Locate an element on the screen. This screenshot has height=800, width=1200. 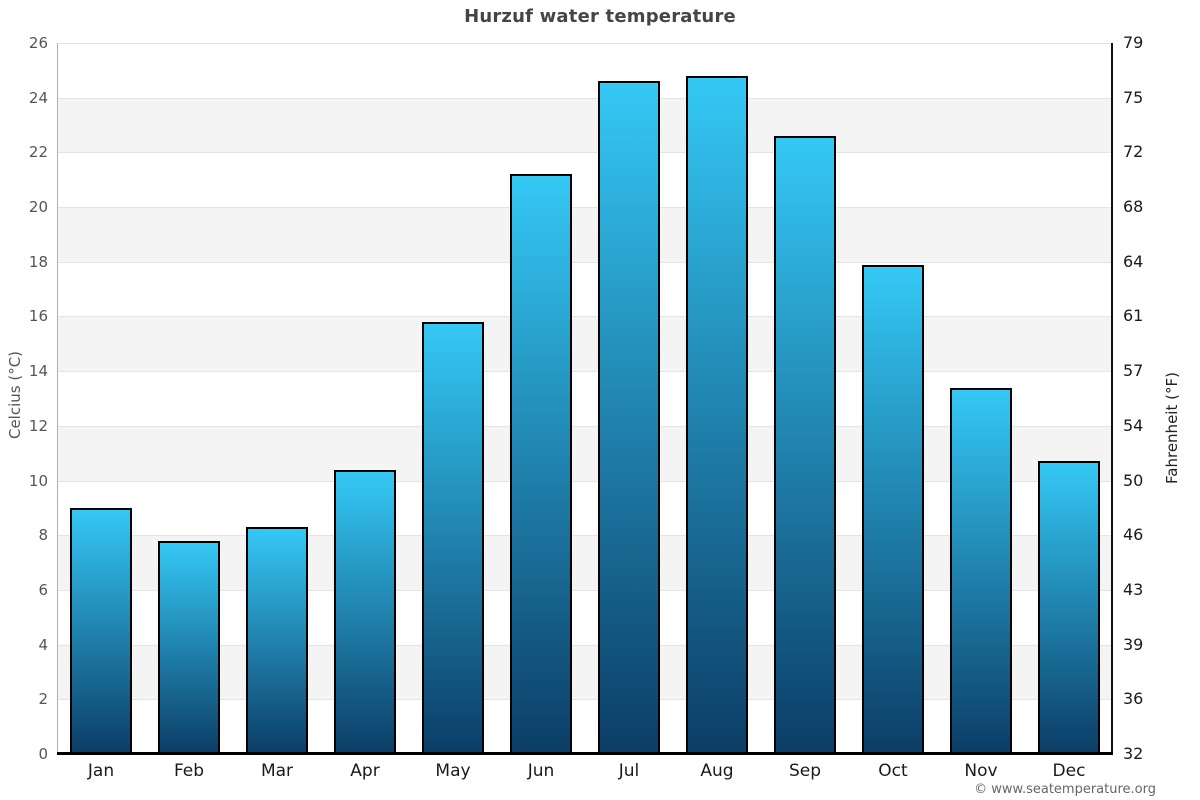
month-label-jun: Jun is located at coordinates (541, 771).